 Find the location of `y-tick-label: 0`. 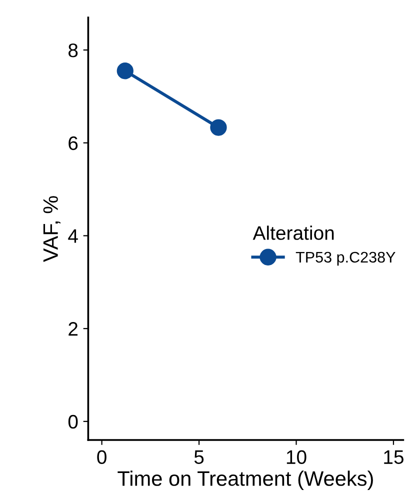

y-tick-label: 0 is located at coordinates (73, 421).